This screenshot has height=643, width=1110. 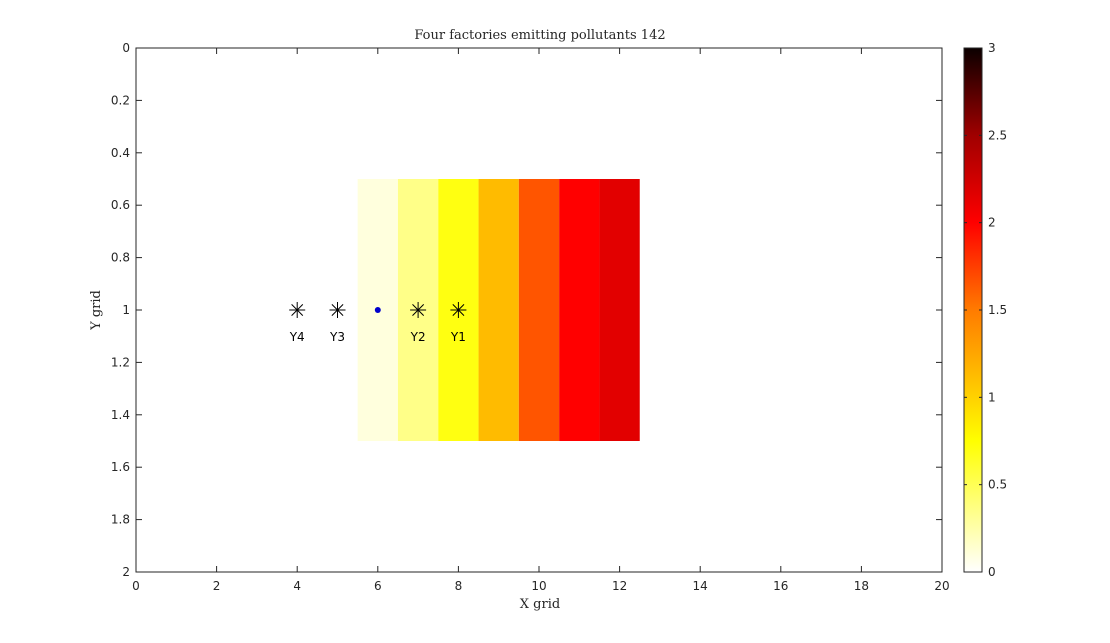 I want to click on factory-marker-y3, so click(x=337, y=310).